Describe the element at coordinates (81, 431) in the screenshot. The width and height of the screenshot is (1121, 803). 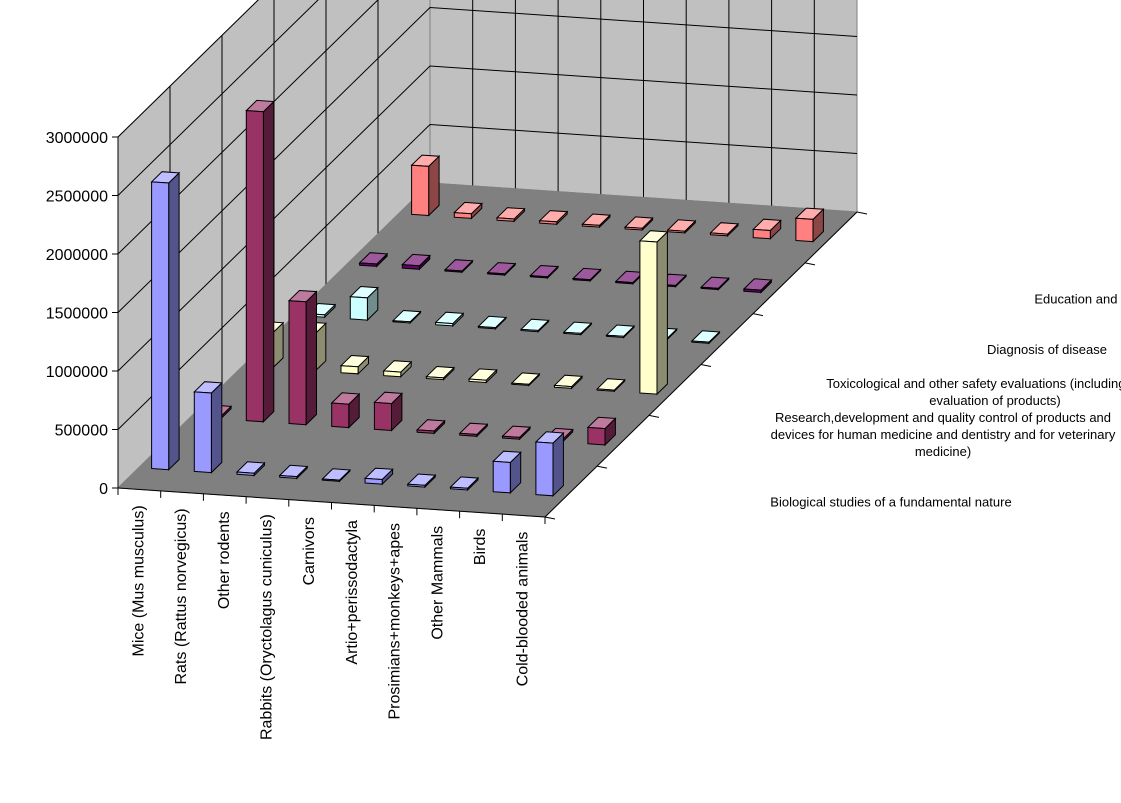
I see `value-tick-label: 500000` at that location.